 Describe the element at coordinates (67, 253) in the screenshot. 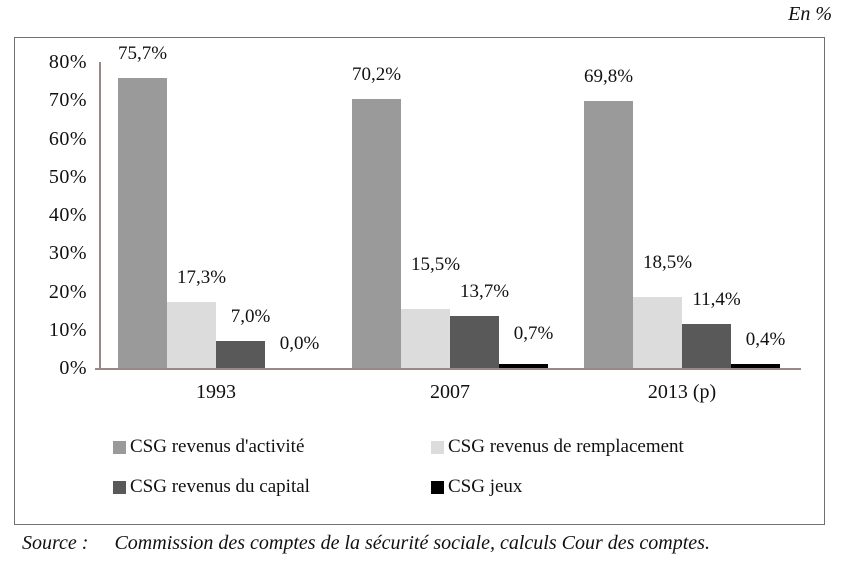

I see `y-axis-tick-label: 30%` at that location.